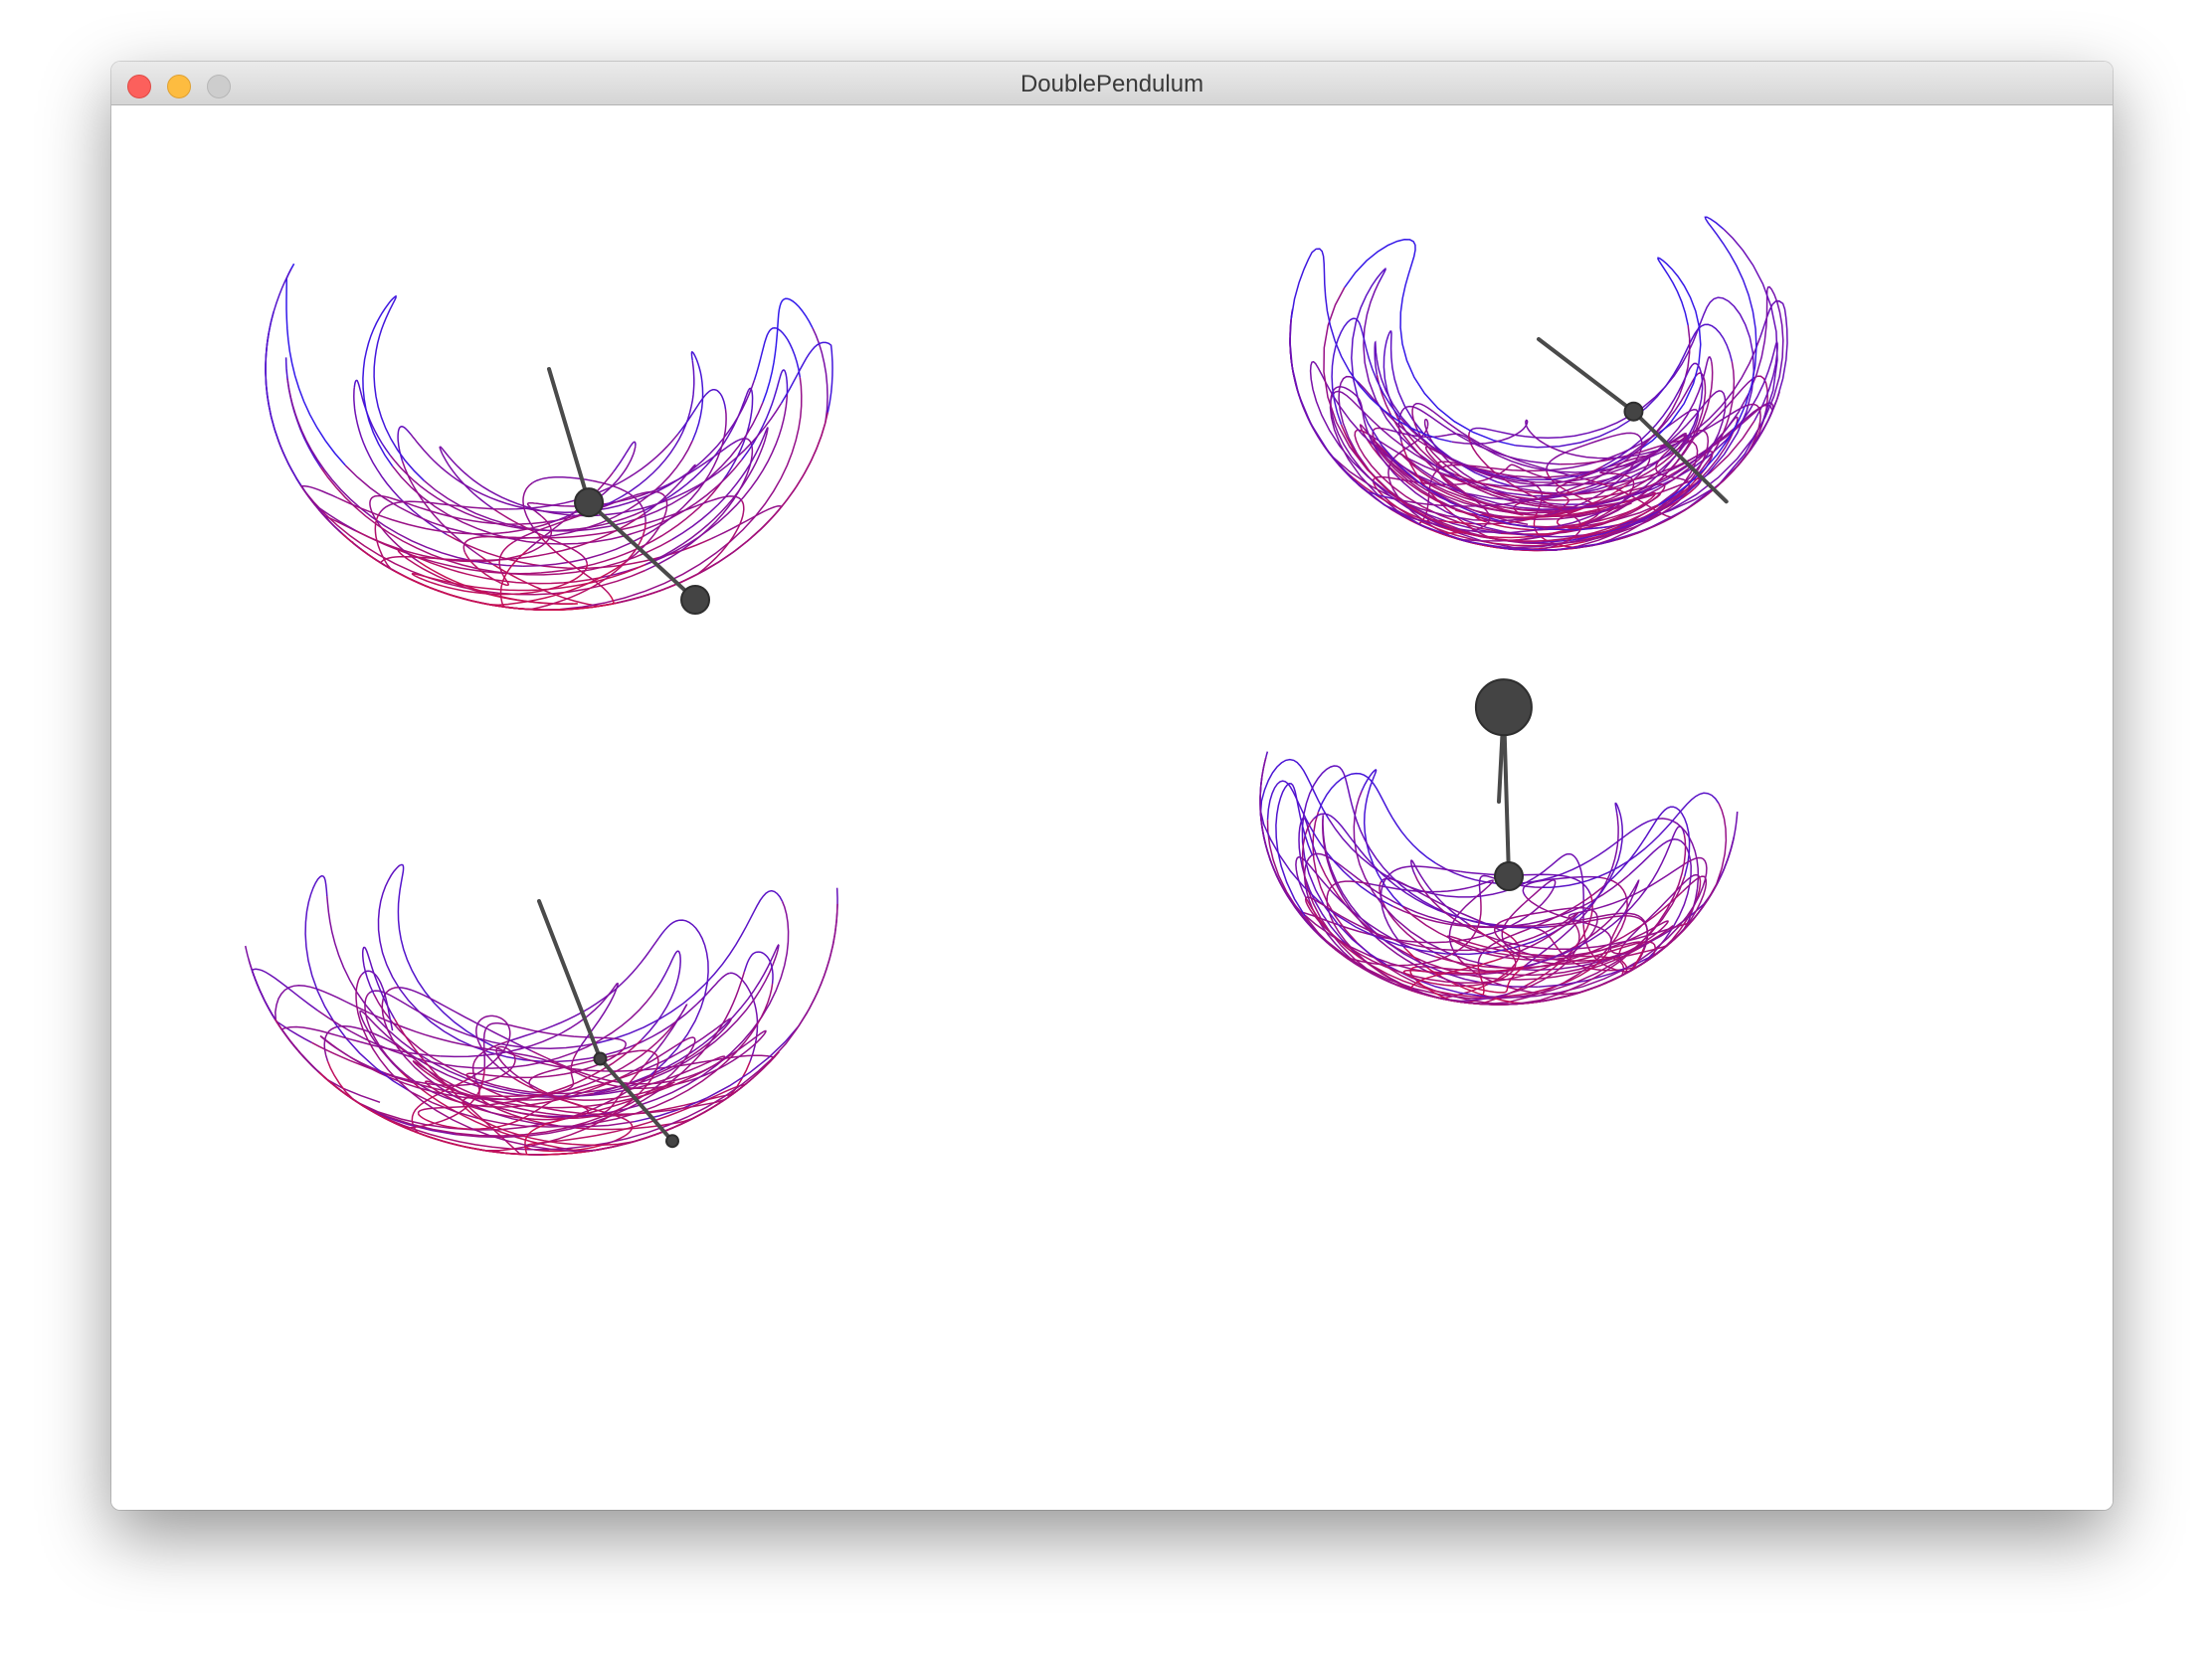 The image size is (2212, 1659). I want to click on window-title: DoublePendulum, so click(1111, 84).